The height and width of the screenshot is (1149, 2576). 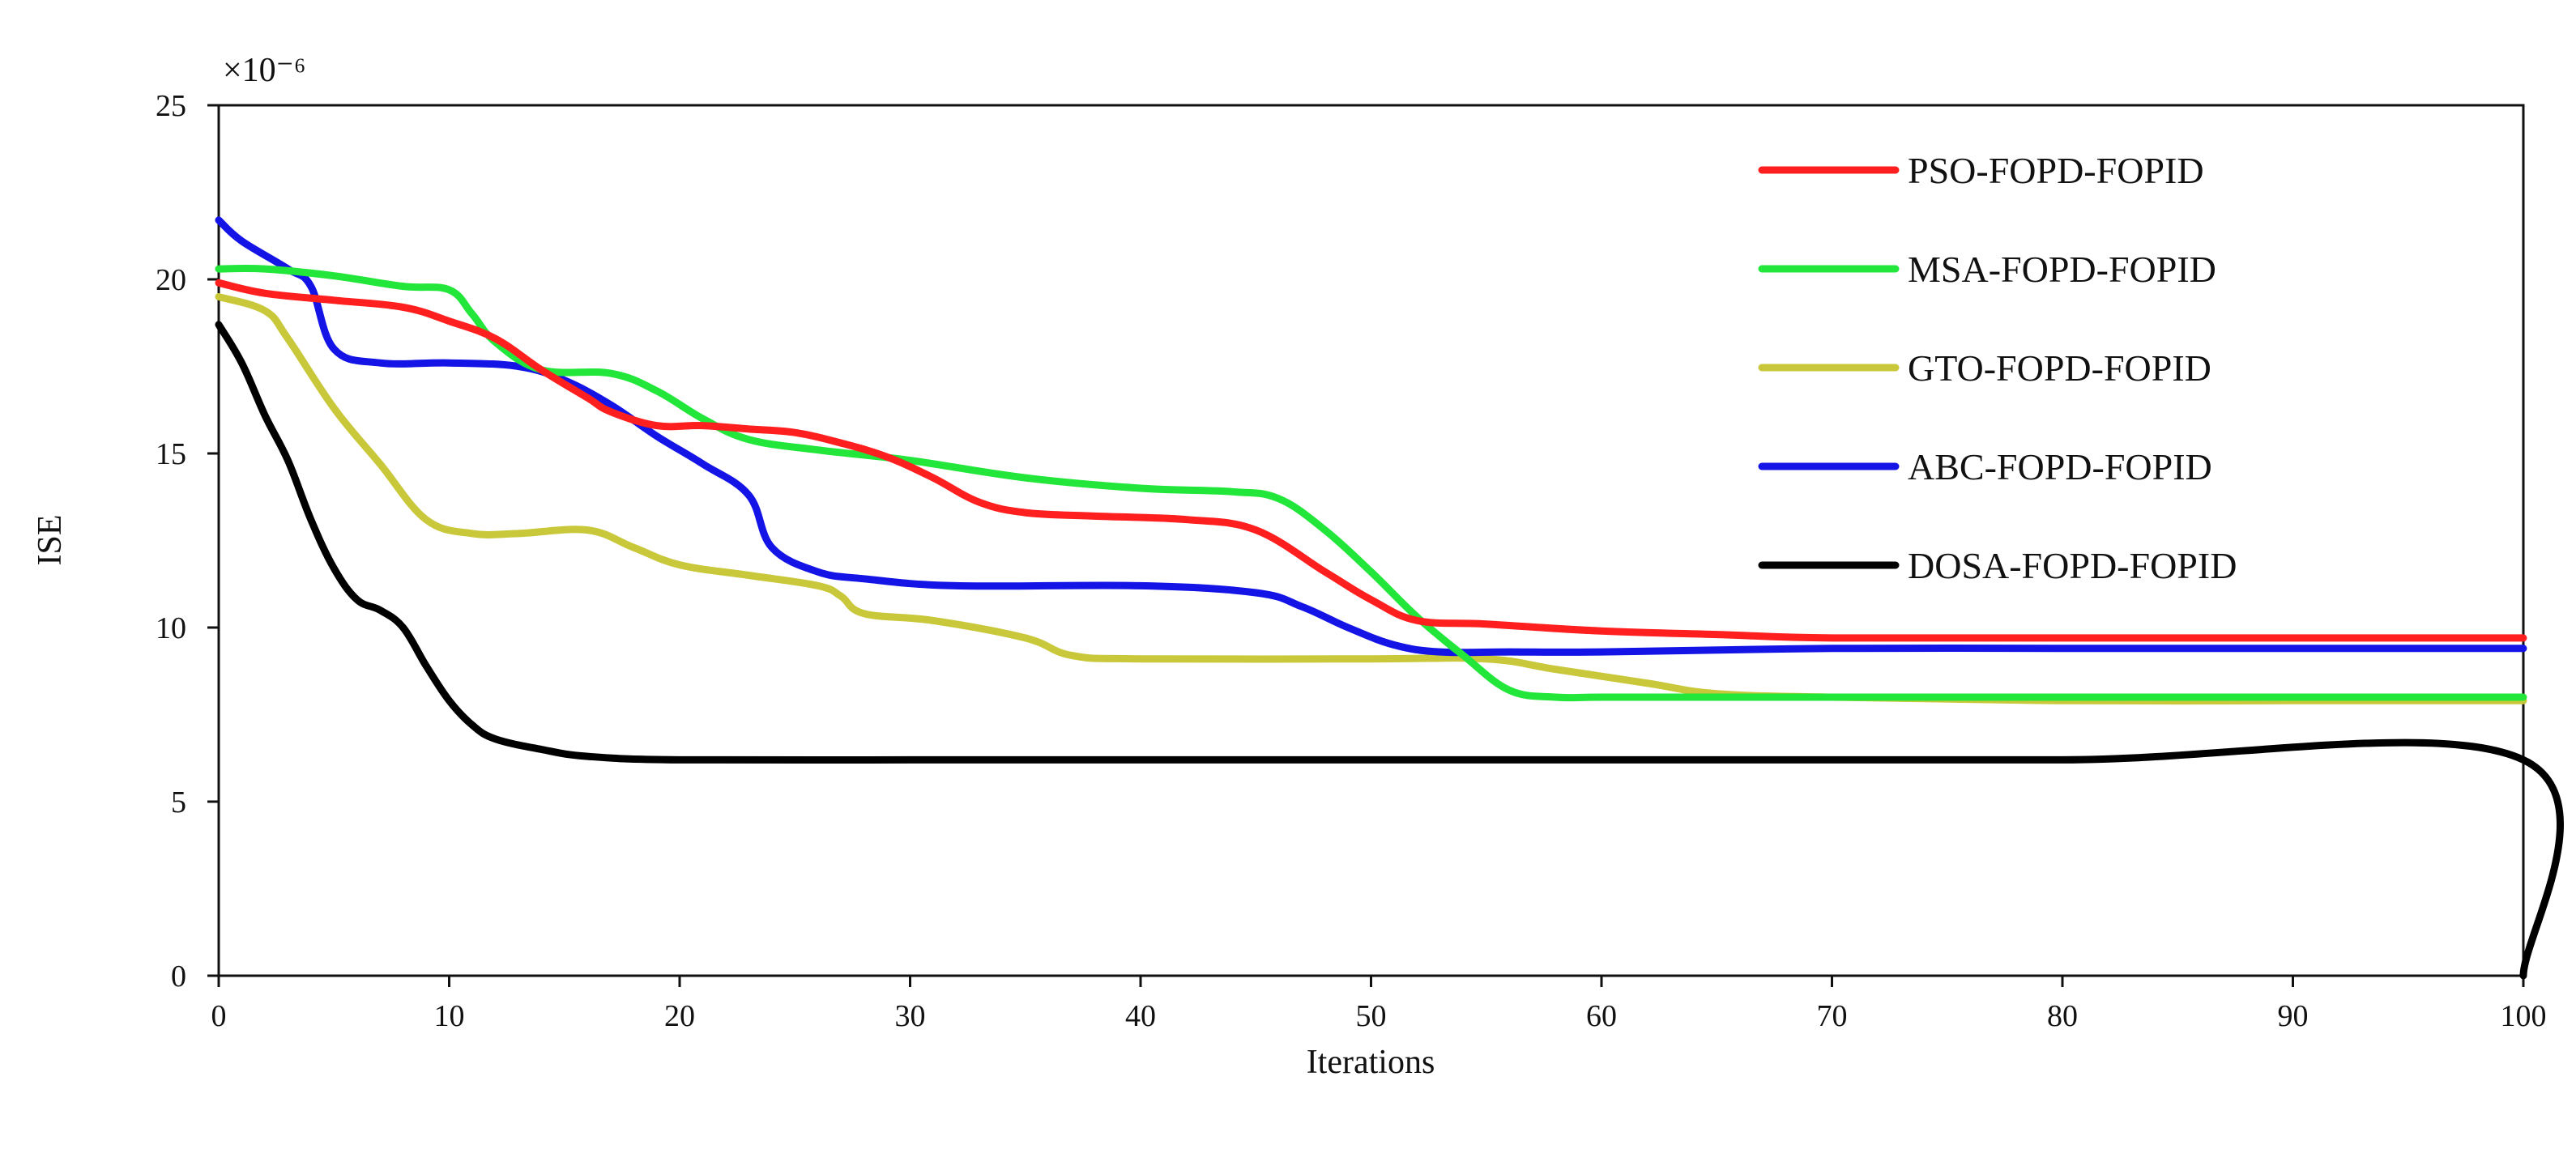 I want to click on legend-label-gto: GTO-FOPD-FOPID, so click(x=2059, y=368).